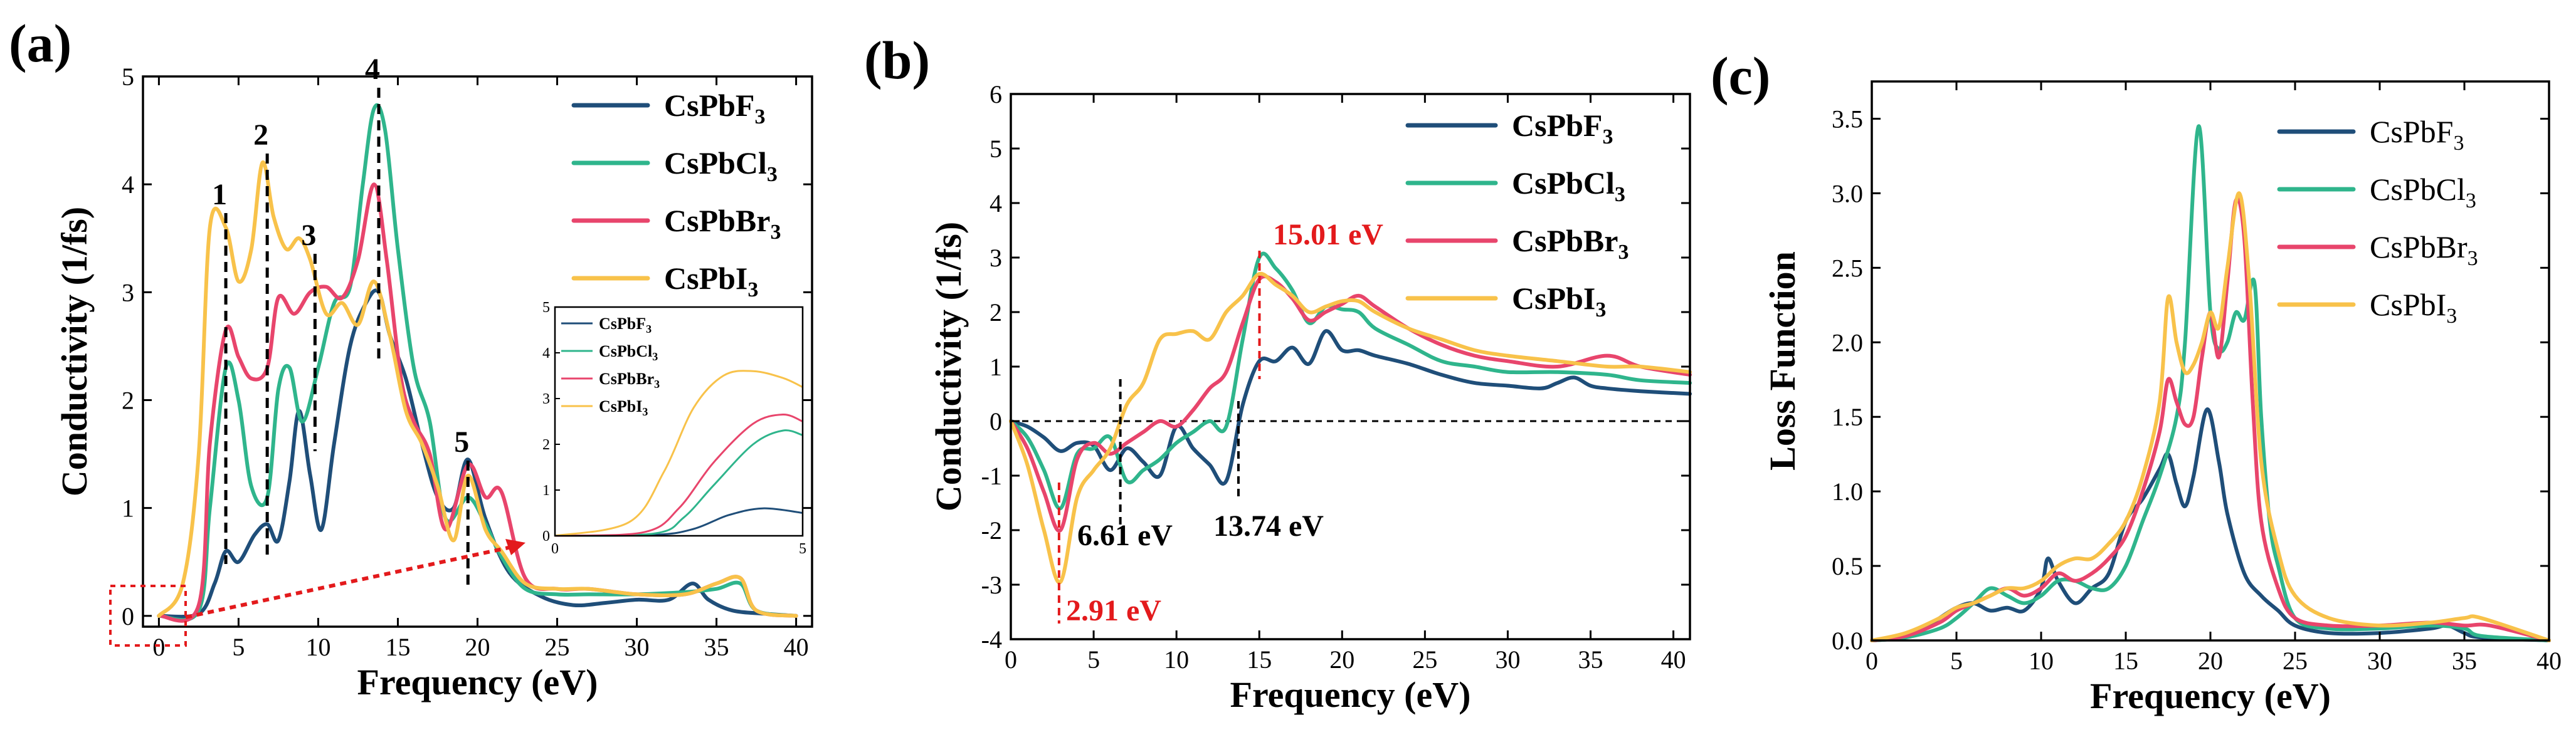 The image size is (2576, 752). What do you see at coordinates (260, 135) in the screenshot?
I see `peak-label: 2` at bounding box center [260, 135].